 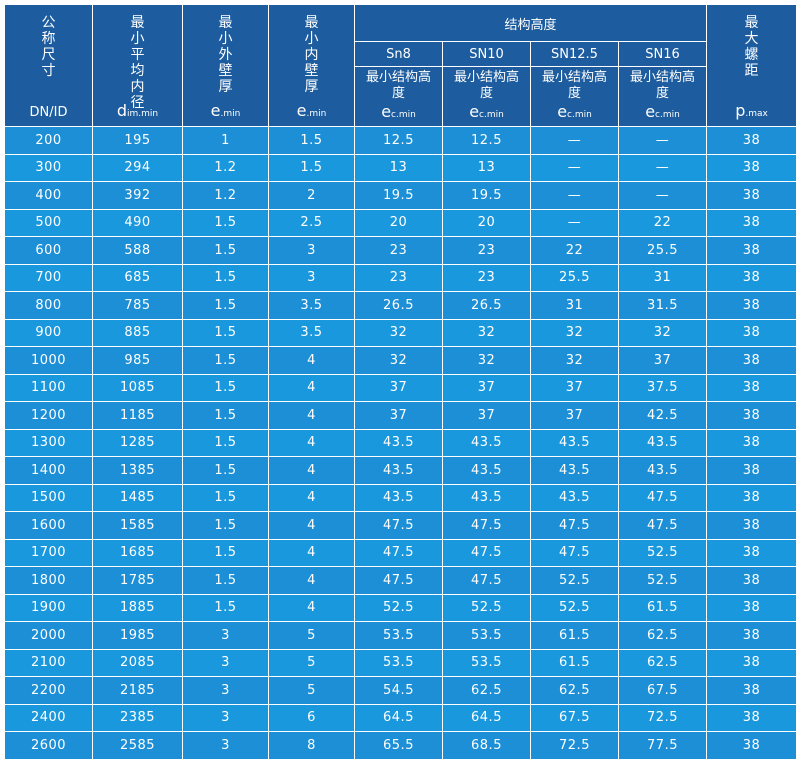 What do you see at coordinates (574, 85) in the screenshot?
I see `header-sn12-5-sub-label: 最小结构高度` at bounding box center [574, 85].